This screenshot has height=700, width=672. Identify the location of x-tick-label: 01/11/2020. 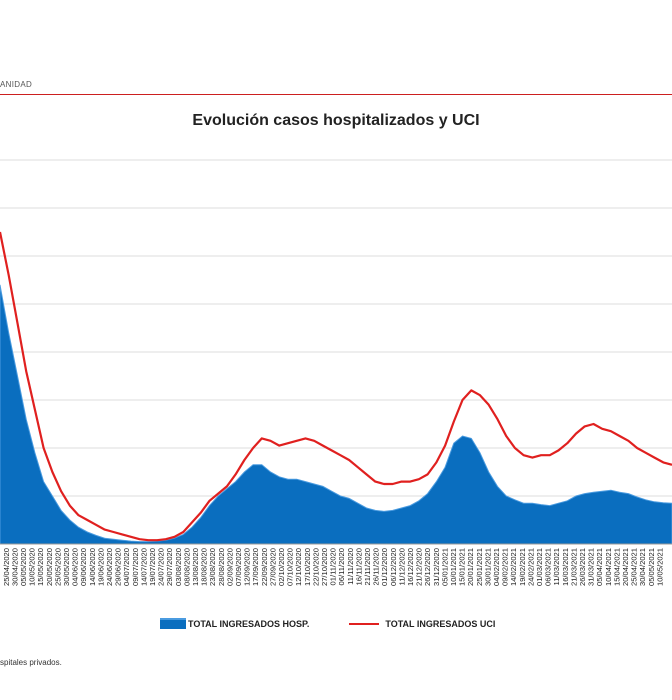
(333, 566).